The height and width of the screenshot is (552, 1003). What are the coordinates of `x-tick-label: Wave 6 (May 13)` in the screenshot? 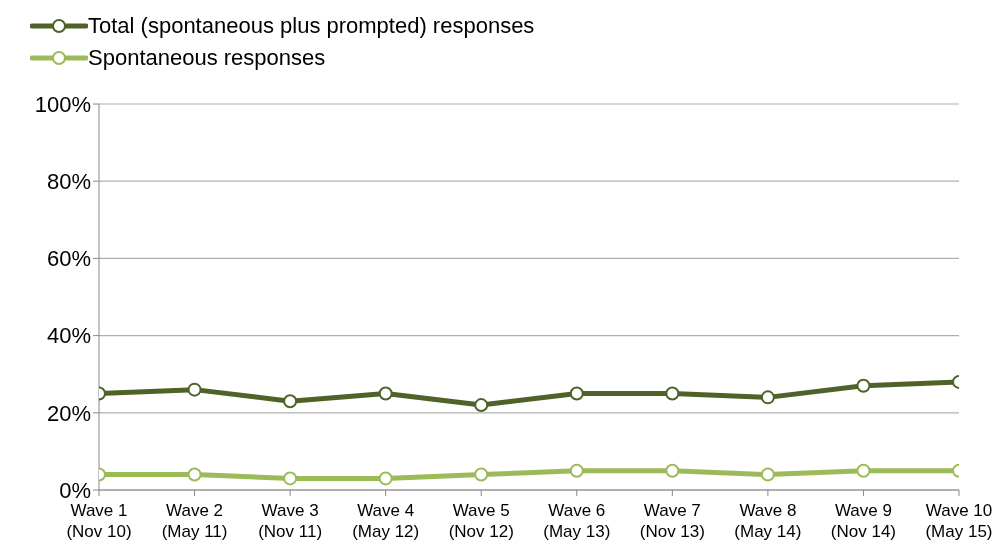 It's located at (577, 521).